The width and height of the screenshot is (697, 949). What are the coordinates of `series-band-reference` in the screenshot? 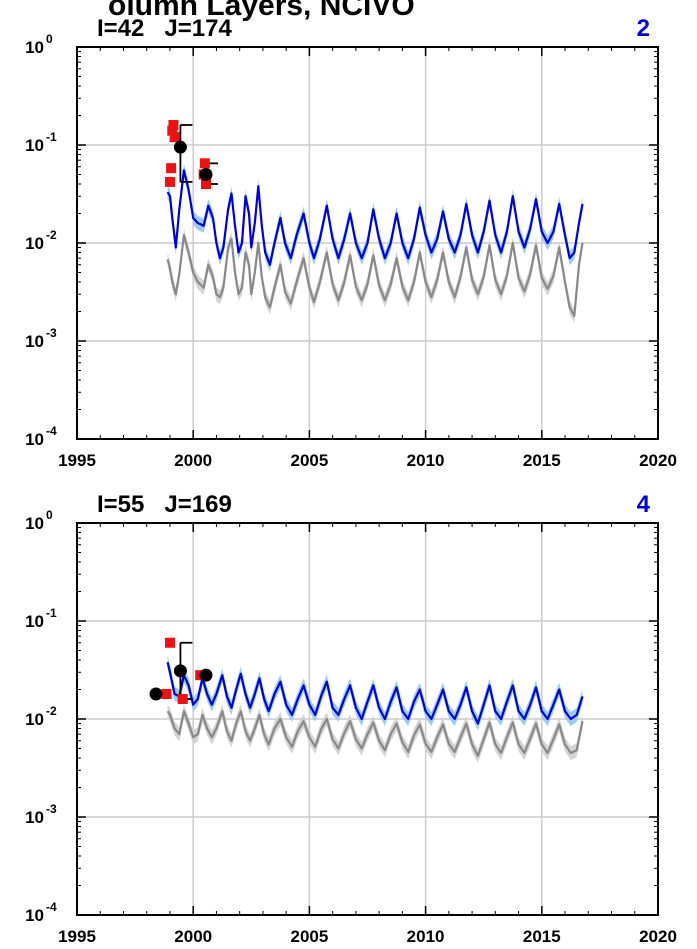 It's located at (375, 733).